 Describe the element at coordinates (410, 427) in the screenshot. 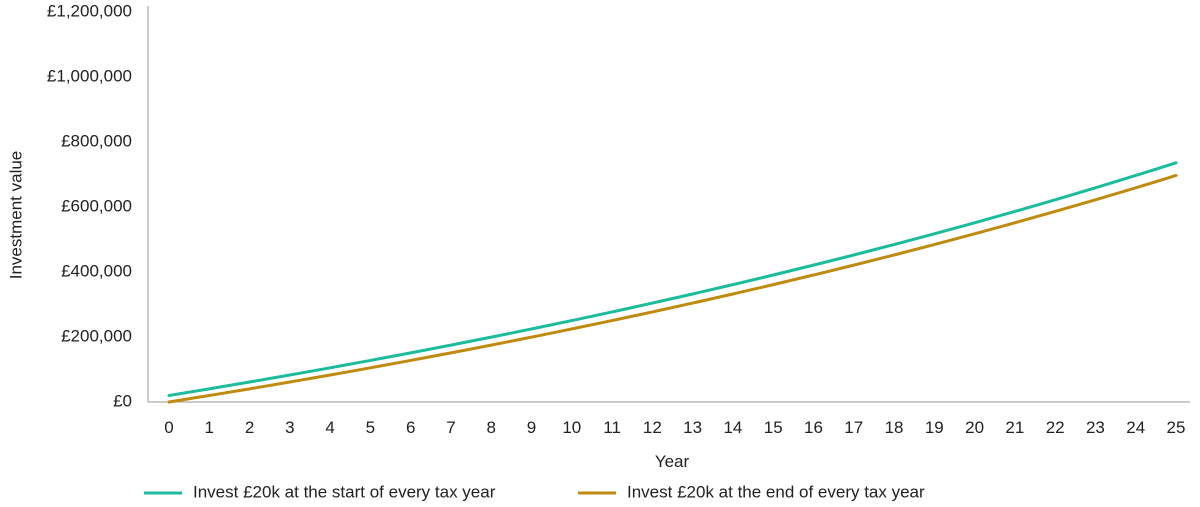

I see `x-tick-label: 6` at that location.